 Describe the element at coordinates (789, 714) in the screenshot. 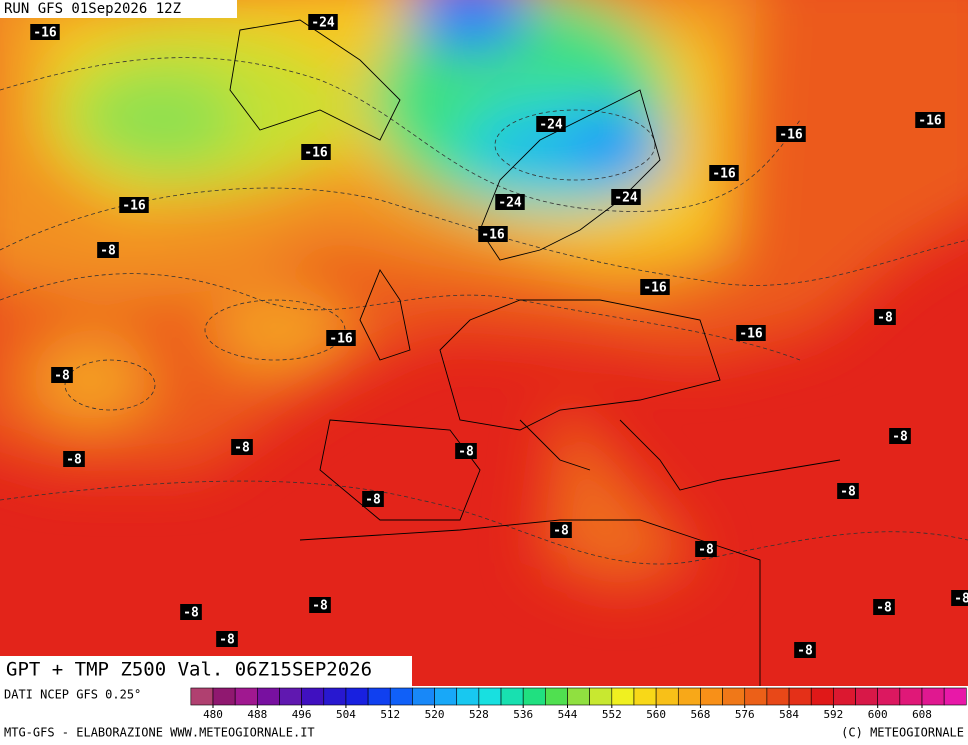

I see `scale-tick-label: 584` at that location.